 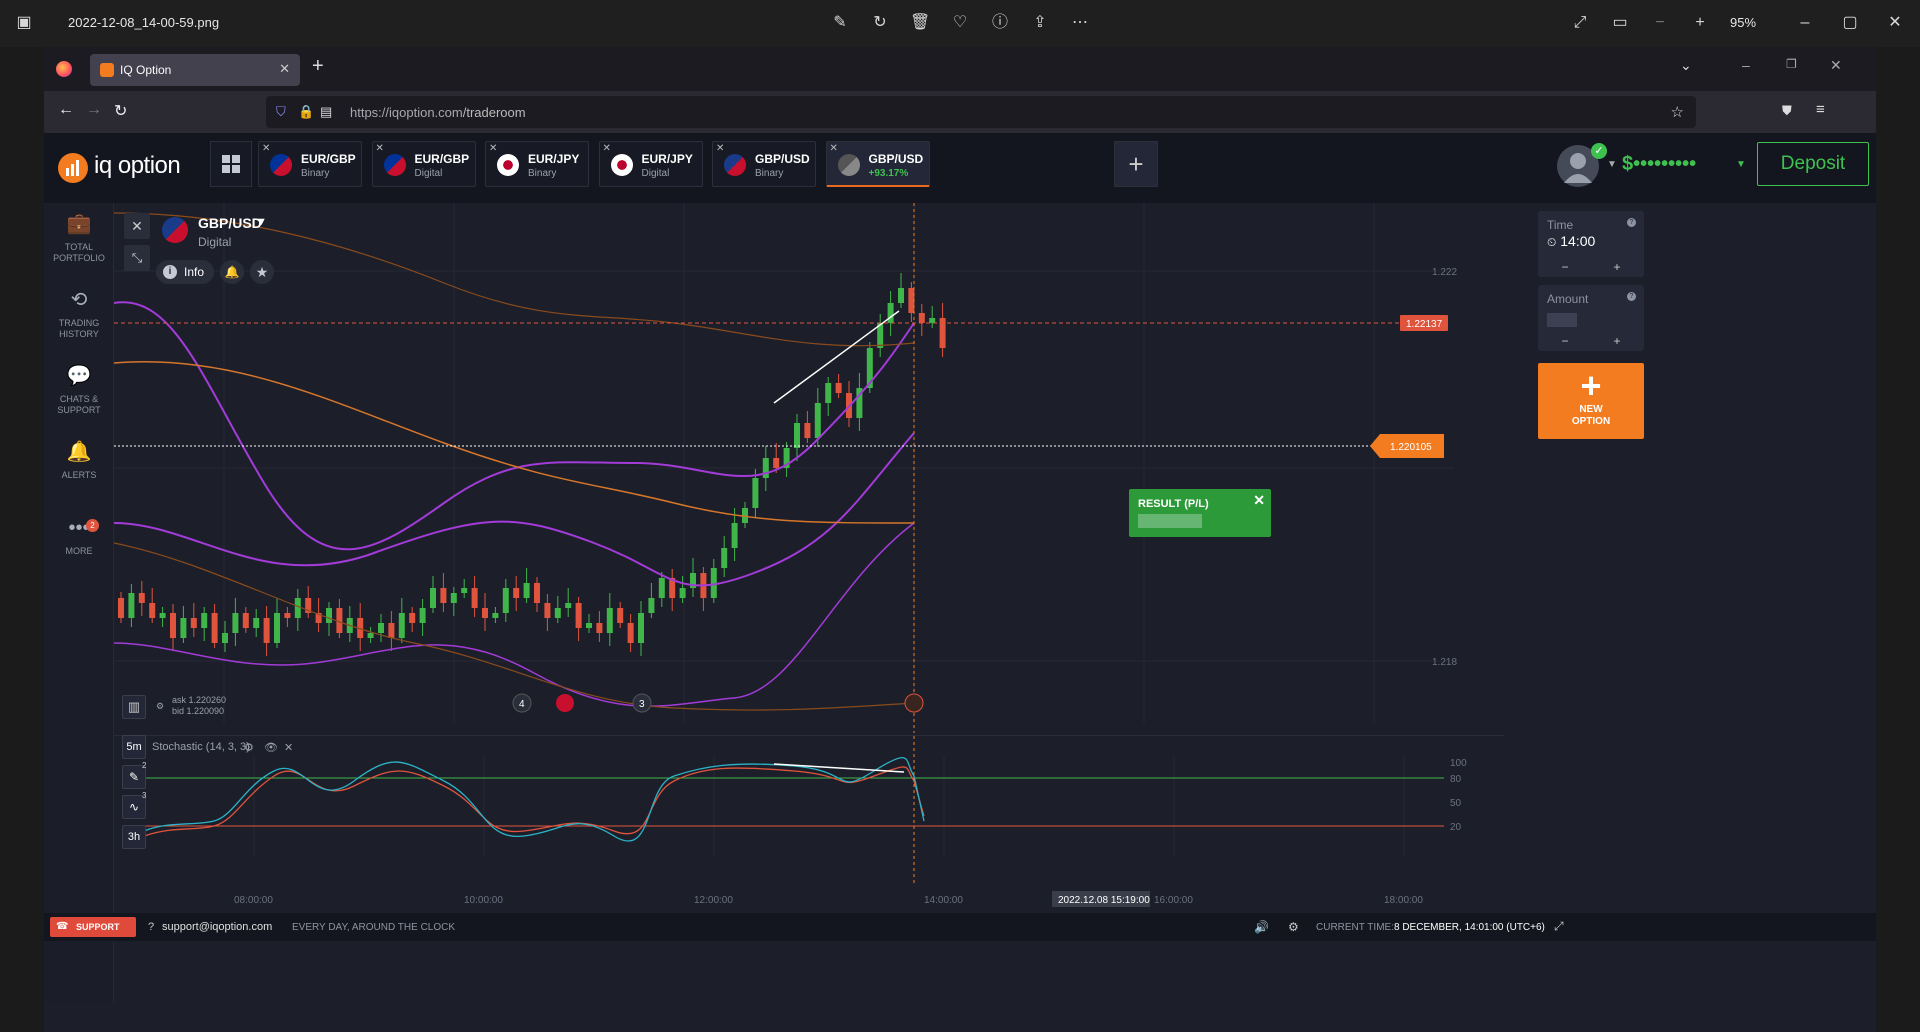 I want to click on asset-tab: ✕ EUR/JPY Binary, so click(x=537, y=164).